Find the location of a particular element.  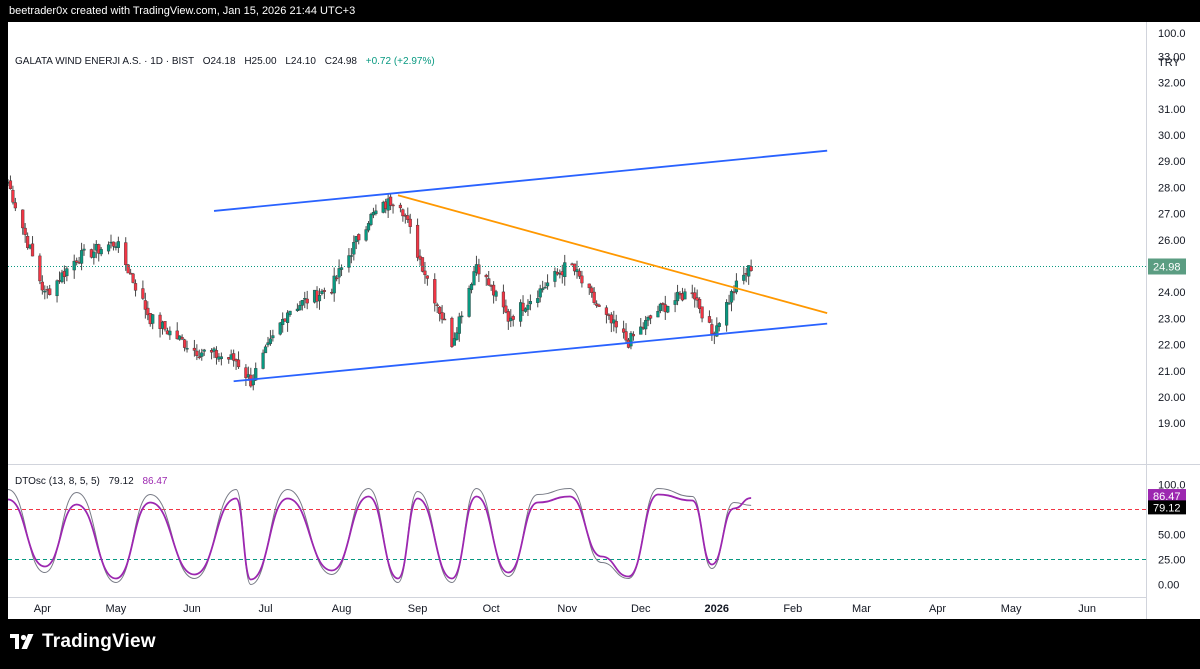

price-change: +0.72 (+2.97%) is located at coordinates (400, 61).